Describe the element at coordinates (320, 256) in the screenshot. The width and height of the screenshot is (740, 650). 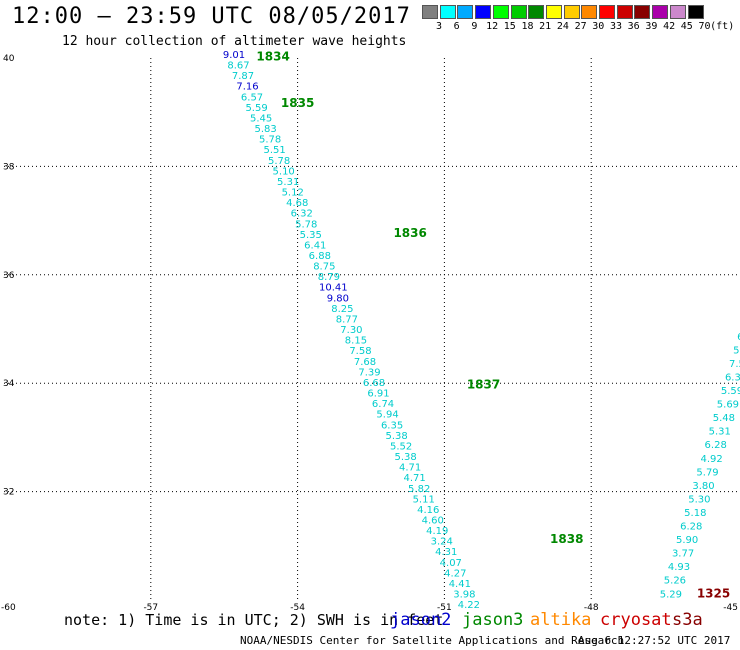
I see `wave-height-value: 6.88` at that location.